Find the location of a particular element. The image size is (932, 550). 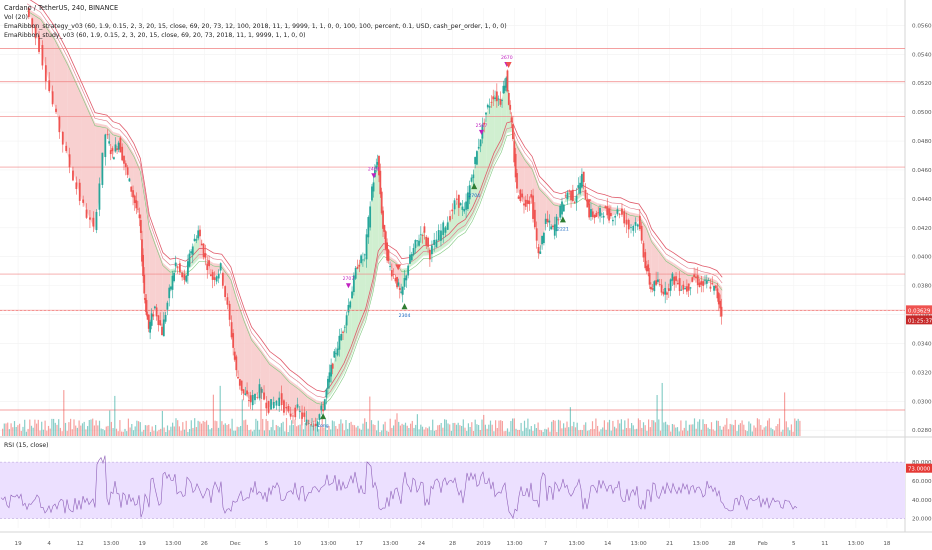

volume-indicator-label: Vol (20) is located at coordinates (16, 17).